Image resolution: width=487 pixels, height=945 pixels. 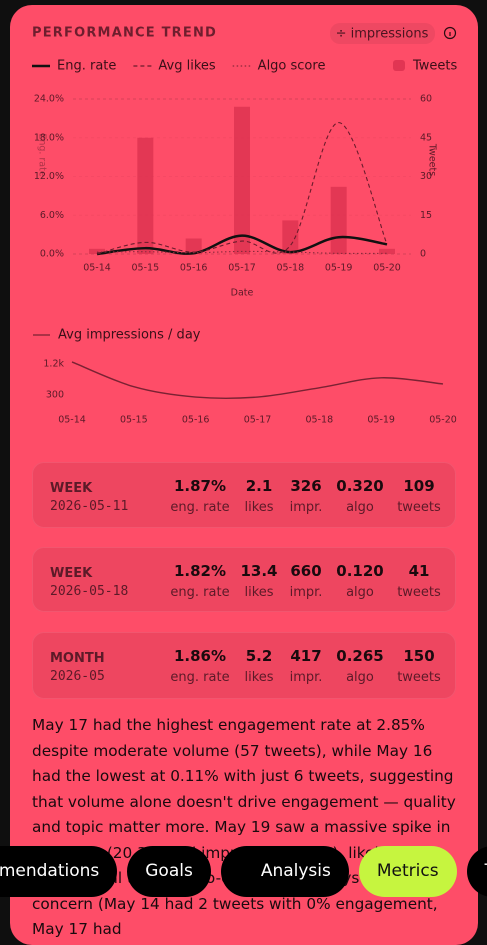 What do you see at coordinates (435, 66) in the screenshot?
I see `legend-label: Tweets` at bounding box center [435, 66].